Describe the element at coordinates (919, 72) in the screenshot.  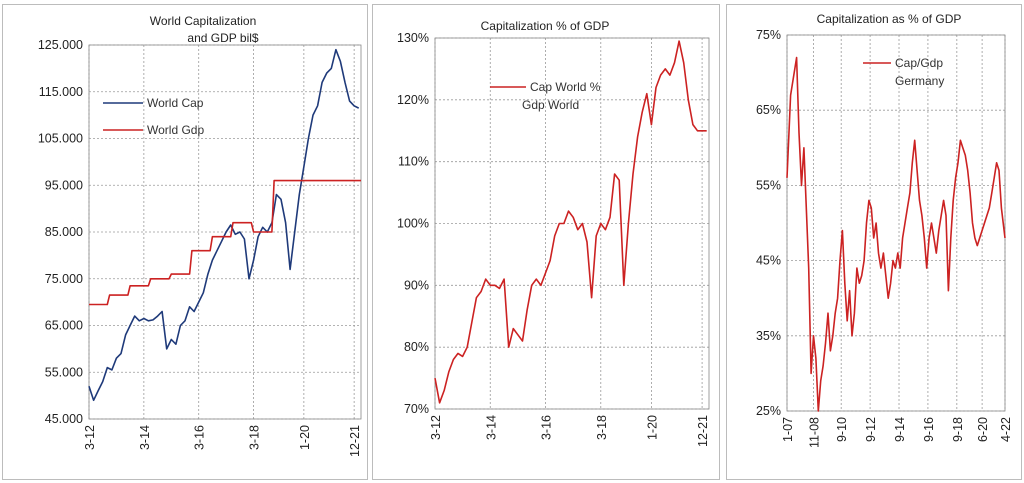
I see `legend-label: Cap/Gdp Germany` at that location.